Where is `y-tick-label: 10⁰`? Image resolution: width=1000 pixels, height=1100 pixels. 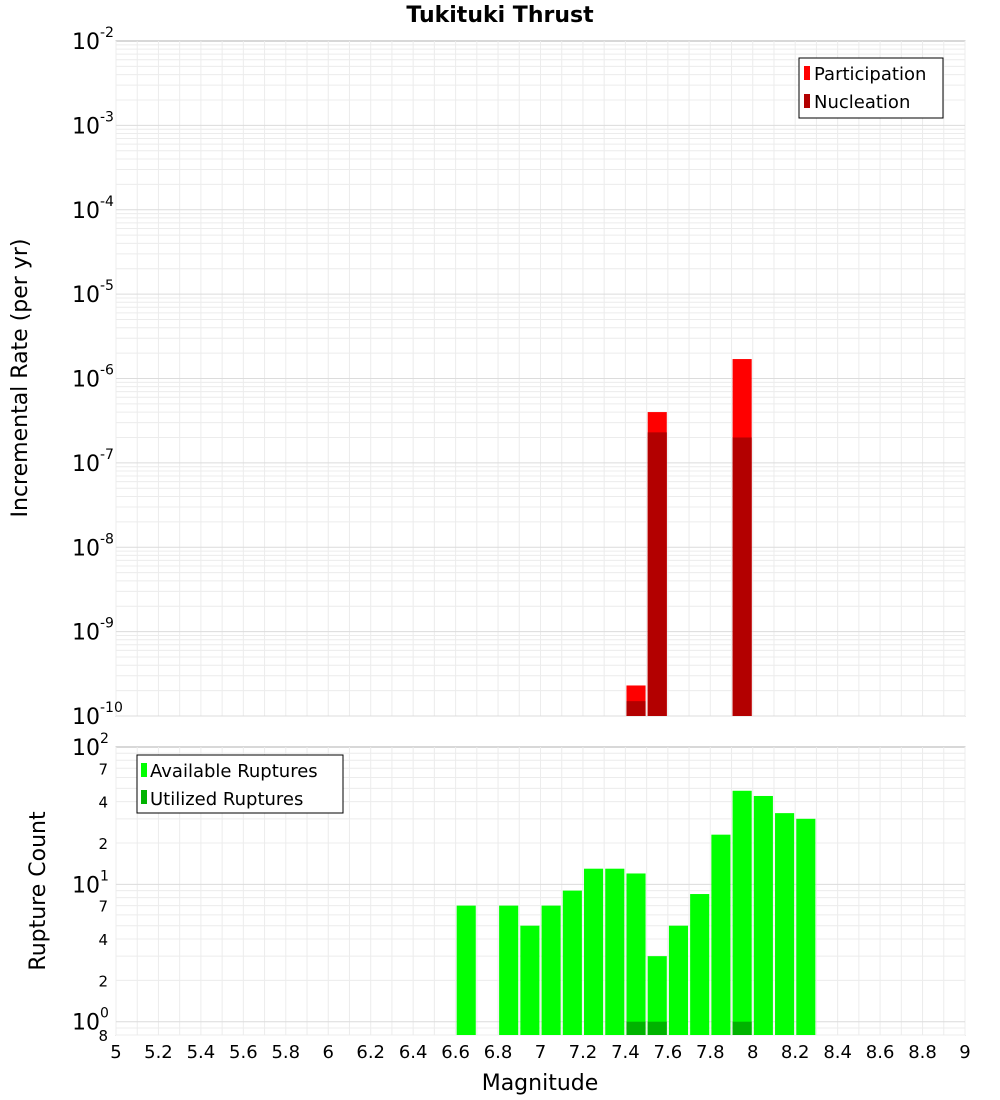 y-tick-label: 10⁰ is located at coordinates (90, 1021).